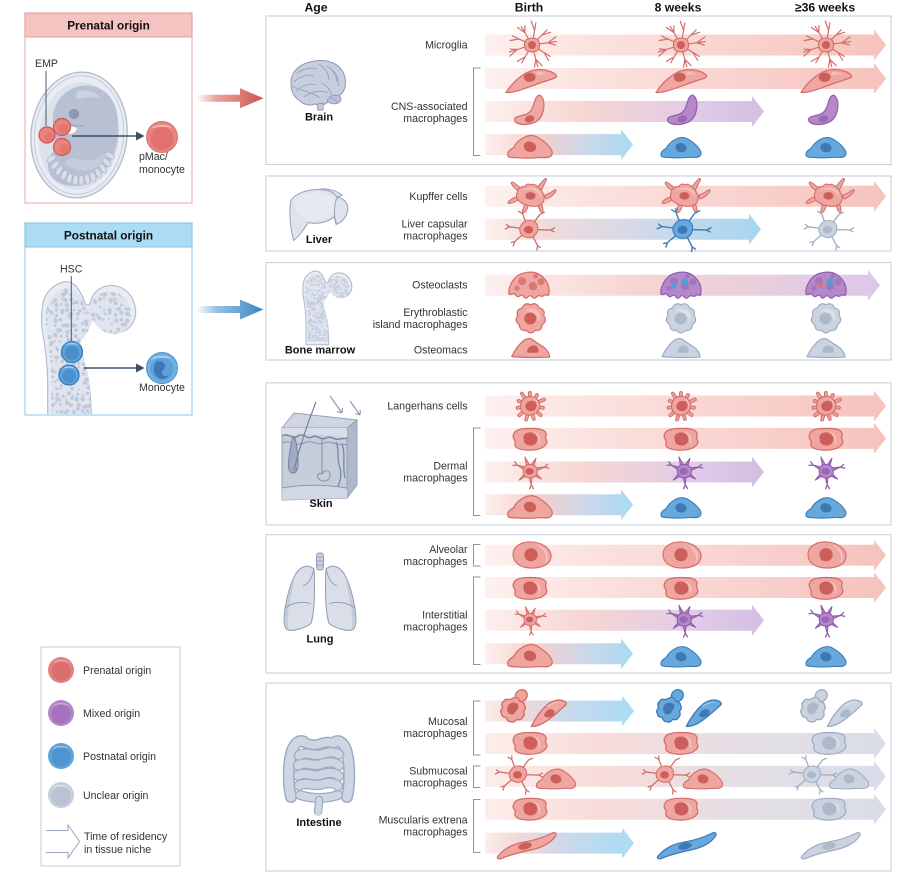 Image resolution: width=909 pixels, height=885 pixels. I want to click on svg-text: Muscularis extrena, so click(423, 821).